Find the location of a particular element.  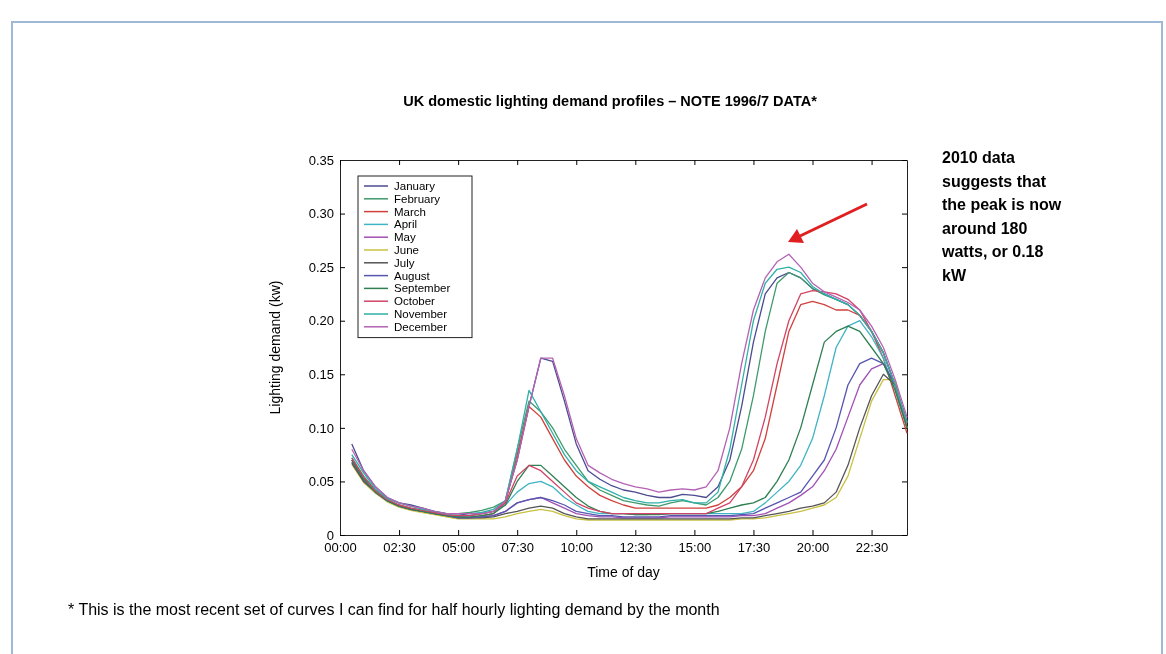

legend-label: March is located at coordinates (410, 211).